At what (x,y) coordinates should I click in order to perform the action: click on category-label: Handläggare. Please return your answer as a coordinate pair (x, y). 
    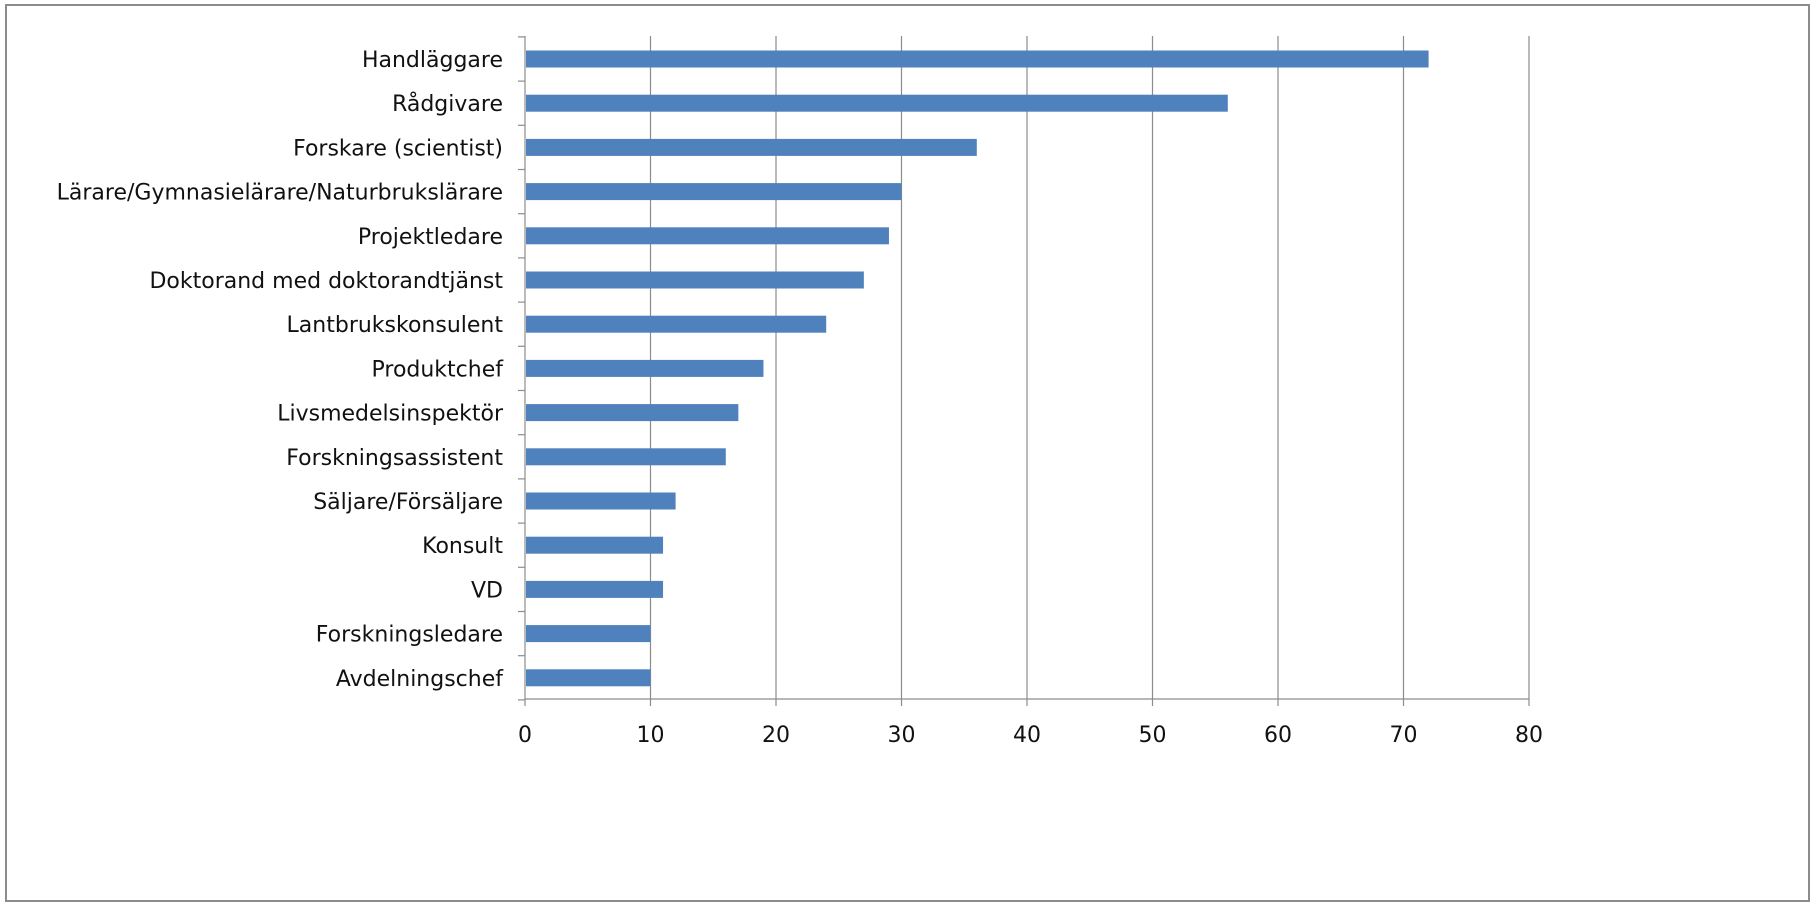
    Looking at the image, I should click on (432, 60).